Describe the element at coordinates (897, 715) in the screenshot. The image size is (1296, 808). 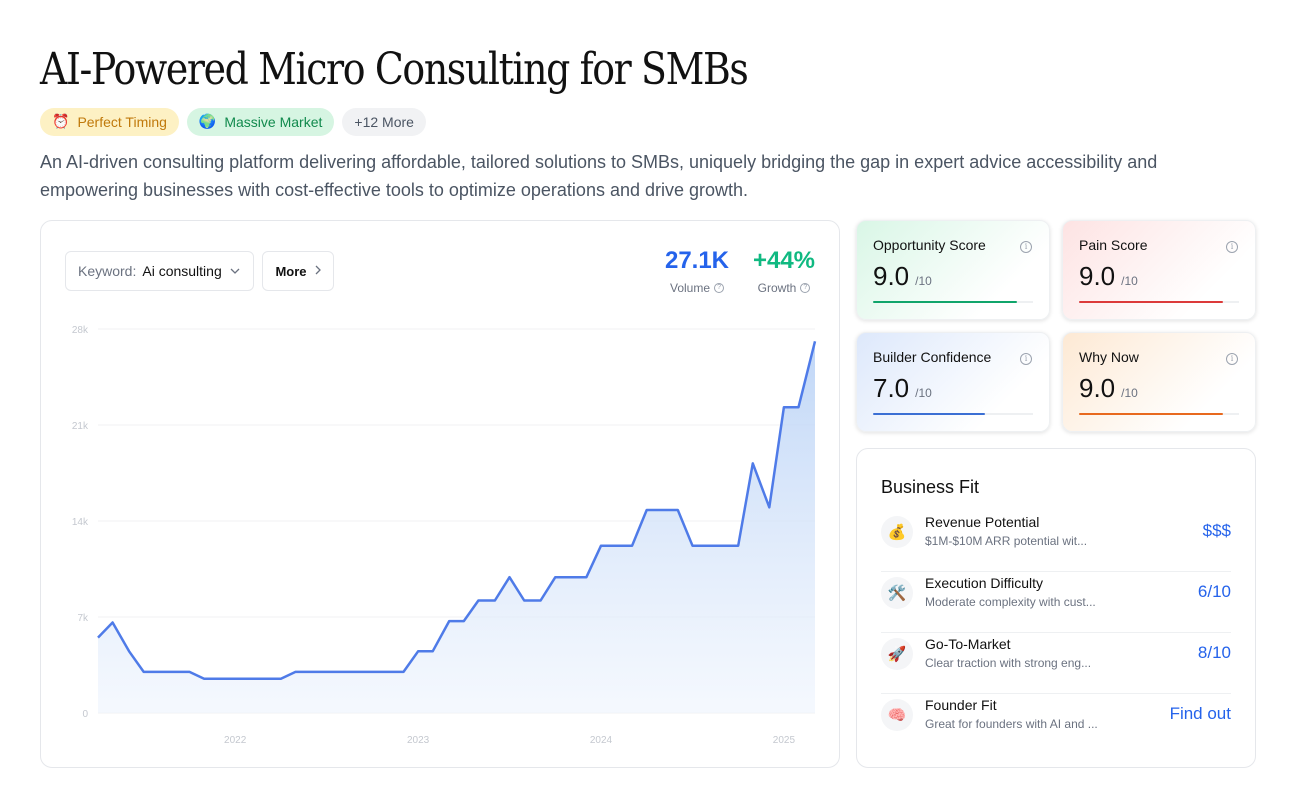
I see `brain-icon: 🧠` at that location.